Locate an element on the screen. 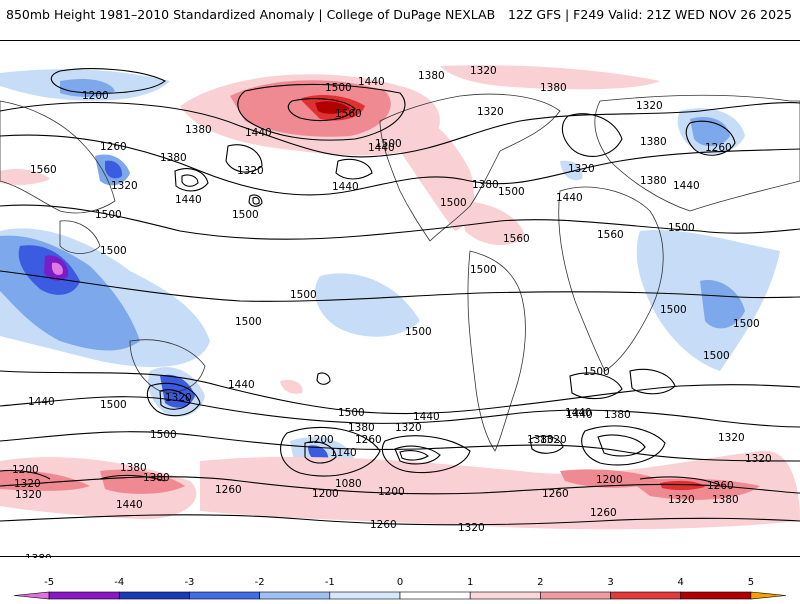 Image resolution: width=800 pixels, height=604 pixels. colorbar-tick-label: 1 is located at coordinates (470, 582).